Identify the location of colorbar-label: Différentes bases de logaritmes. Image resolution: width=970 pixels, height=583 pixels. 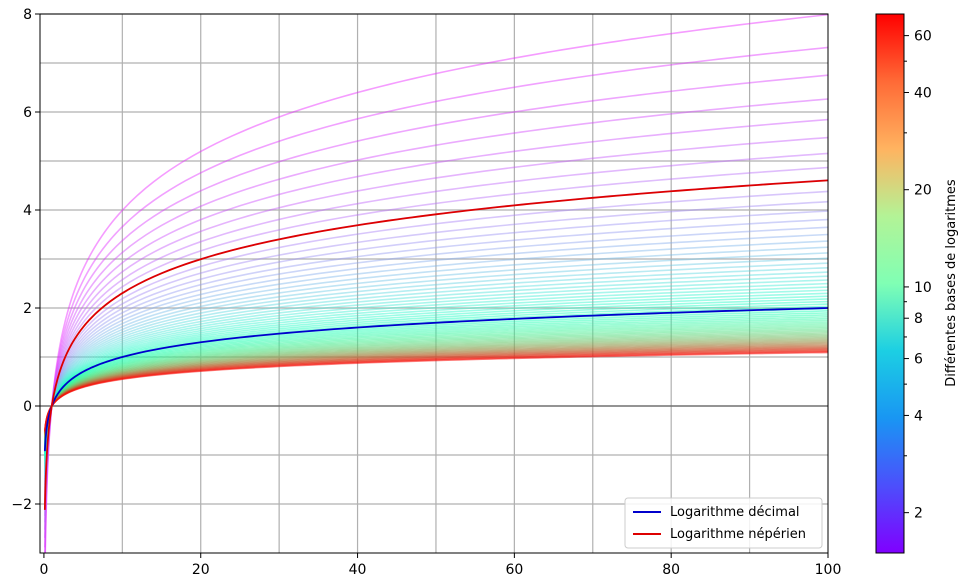
(951, 283).